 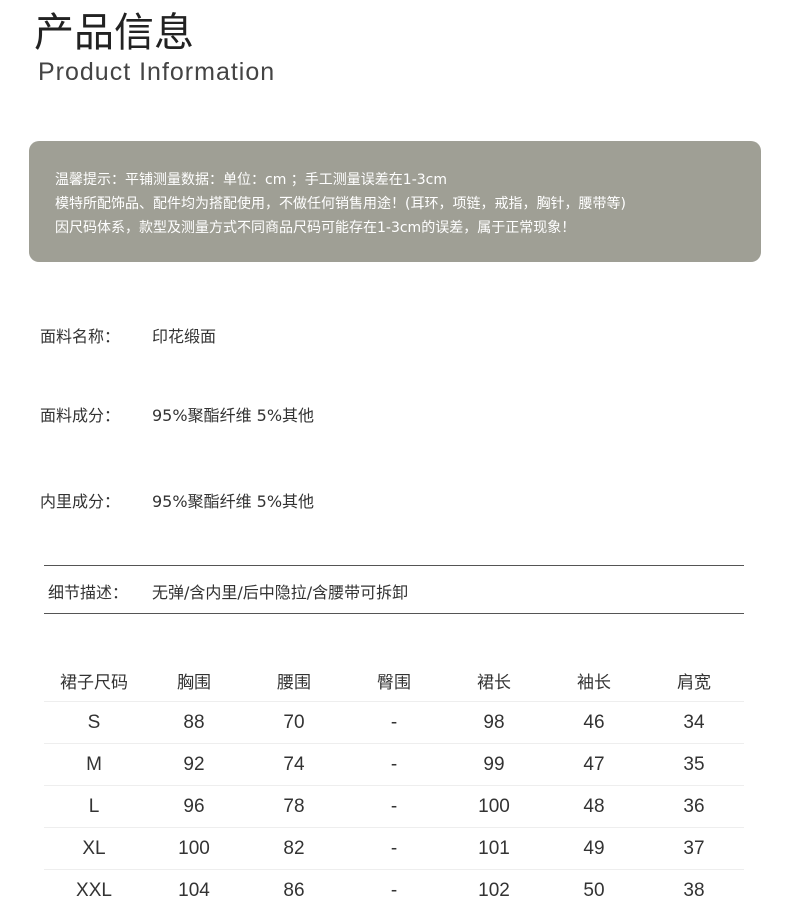 What do you see at coordinates (114, 29) in the screenshot?
I see `page-title: 产品信息` at bounding box center [114, 29].